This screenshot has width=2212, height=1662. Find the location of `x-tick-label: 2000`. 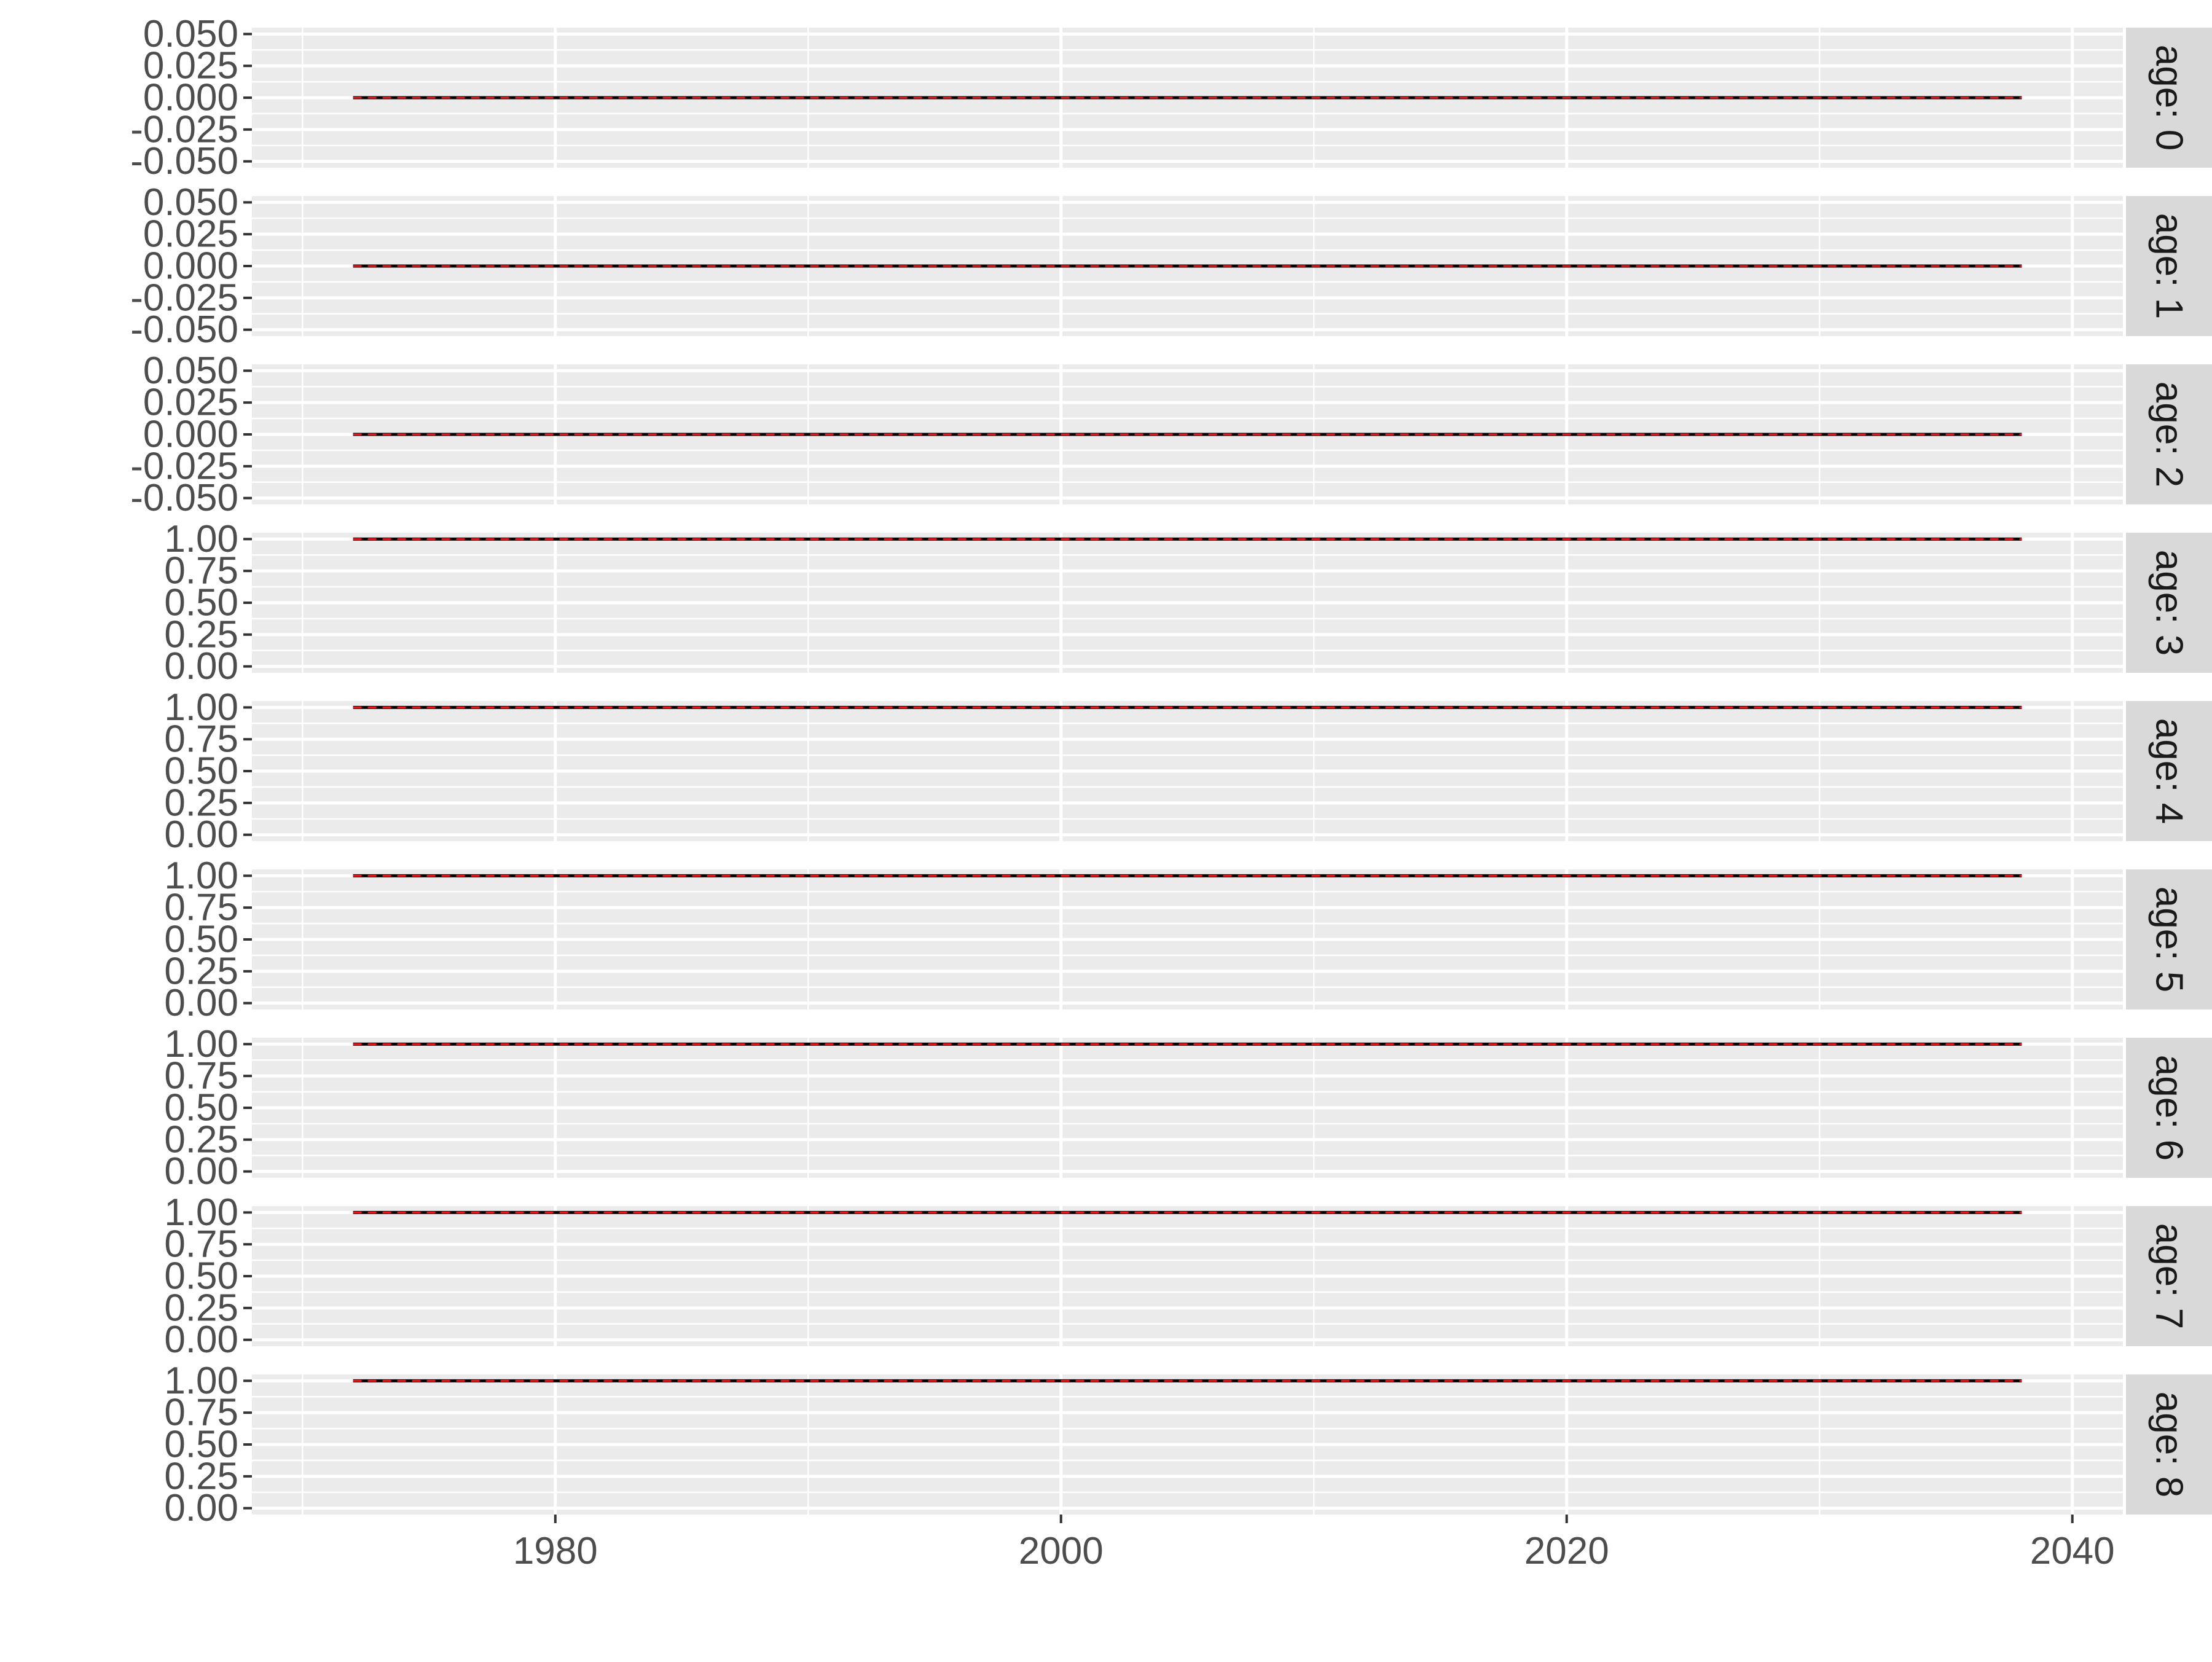

x-tick-label: 2000 is located at coordinates (1061, 1551).